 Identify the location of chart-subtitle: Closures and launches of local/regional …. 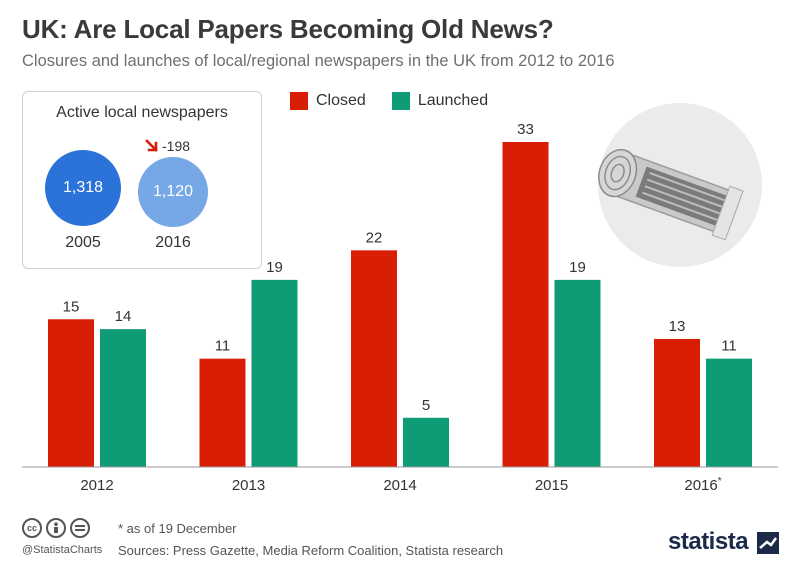
(318, 61).